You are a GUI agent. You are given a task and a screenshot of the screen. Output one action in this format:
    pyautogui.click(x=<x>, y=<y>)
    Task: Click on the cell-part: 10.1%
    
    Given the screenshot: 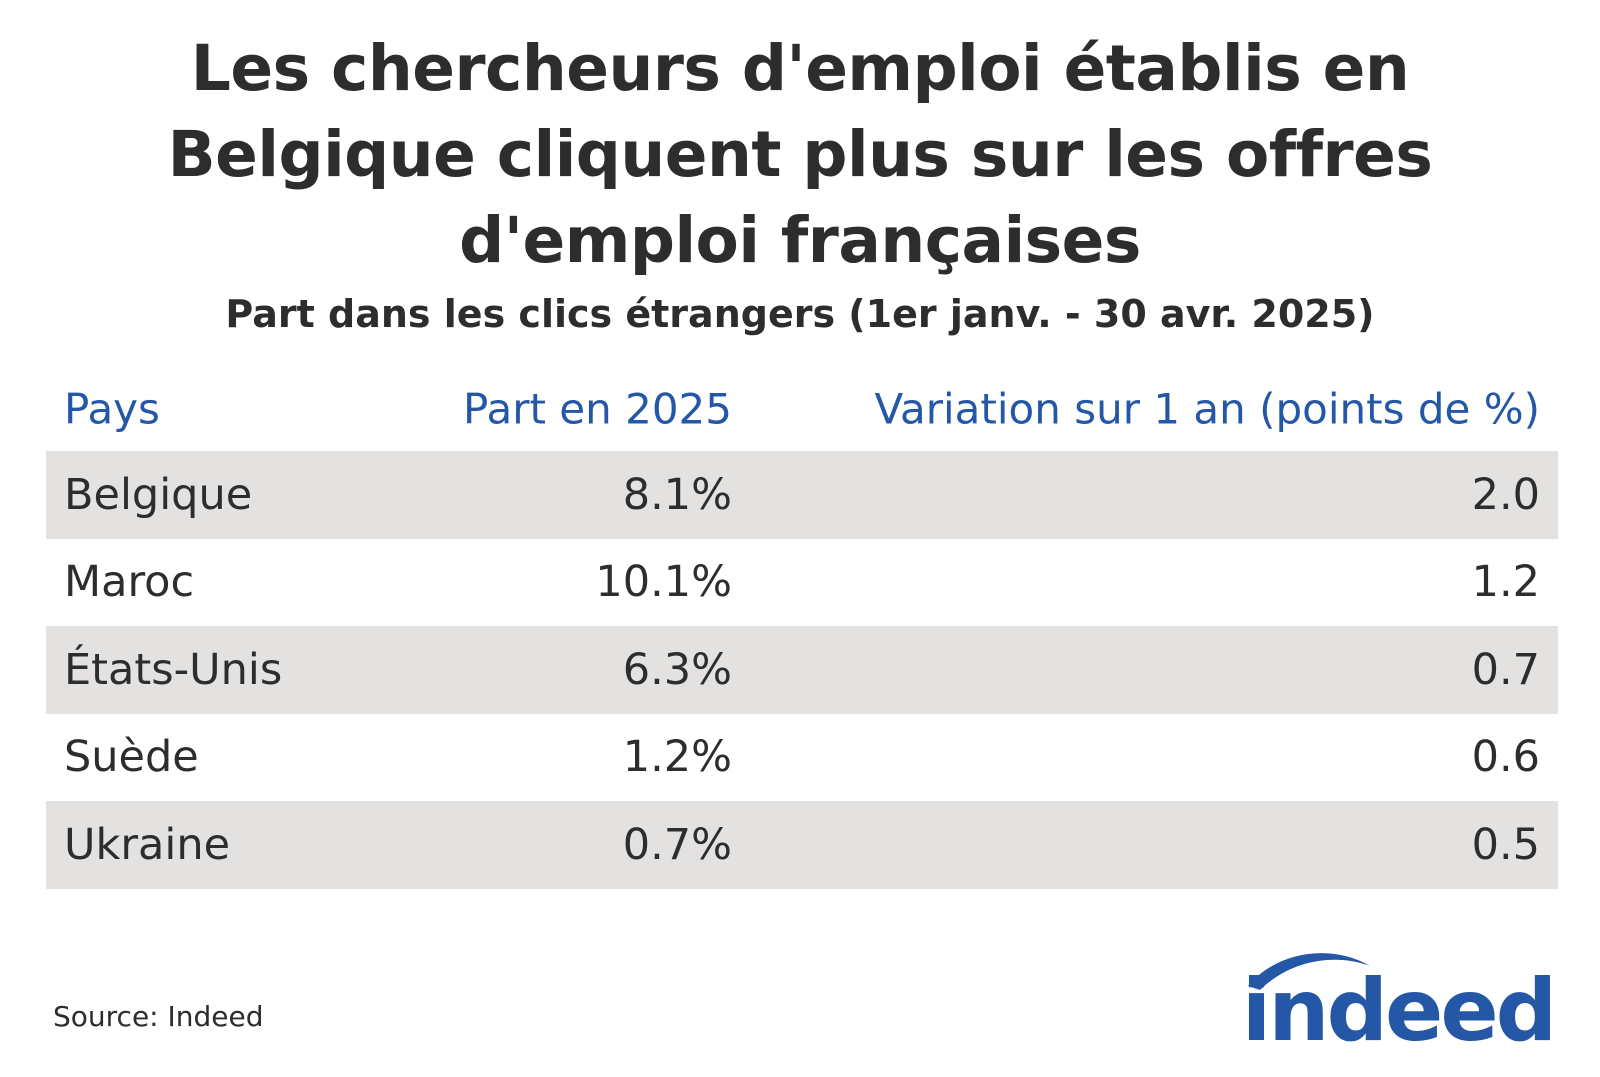 What is the action you would take?
    pyautogui.click(x=663, y=582)
    